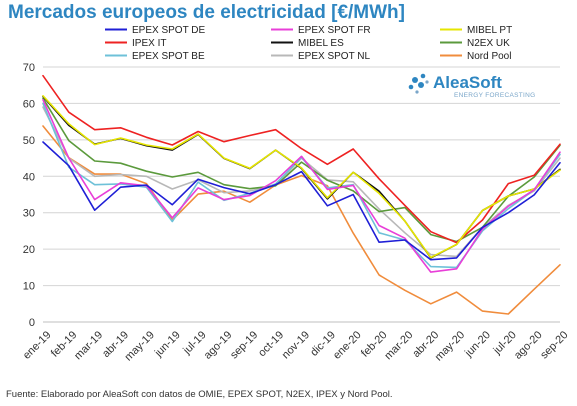 The height and width of the screenshot is (406, 577). Describe the element at coordinates (37, 345) in the screenshot. I see `x-tick-label: ene-19` at that location.